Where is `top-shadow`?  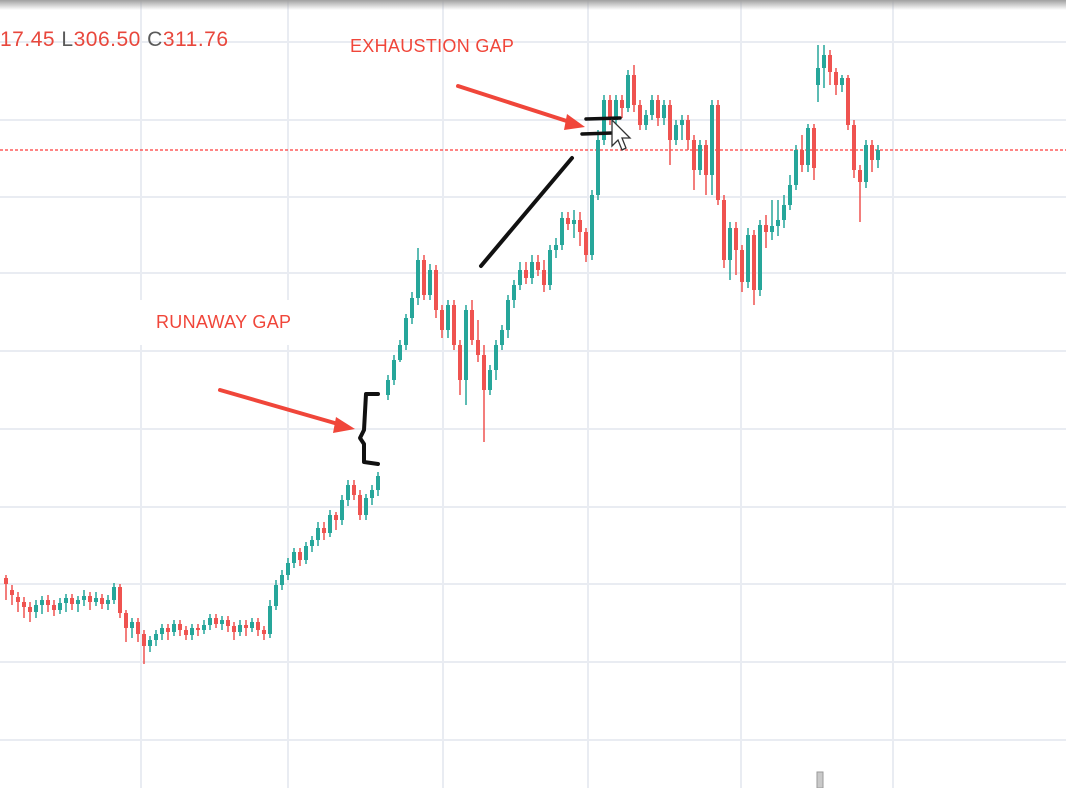
top-shadow is located at coordinates (533, 5).